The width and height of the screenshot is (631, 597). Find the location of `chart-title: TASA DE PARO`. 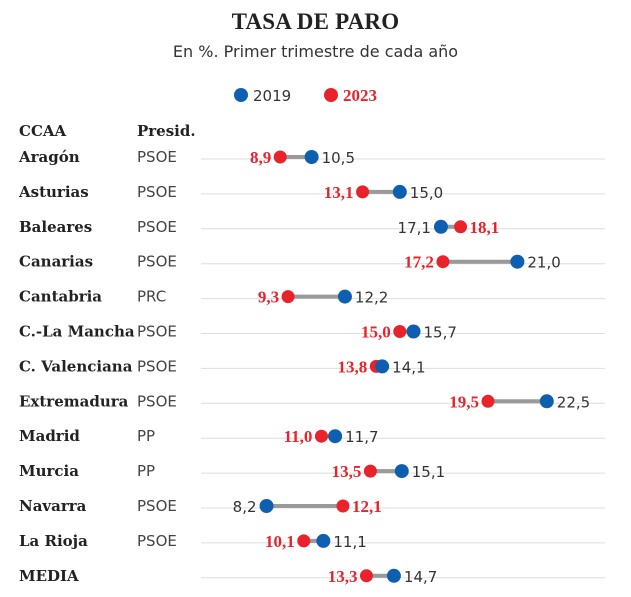

chart-title: TASA DE PARO is located at coordinates (315, 21).